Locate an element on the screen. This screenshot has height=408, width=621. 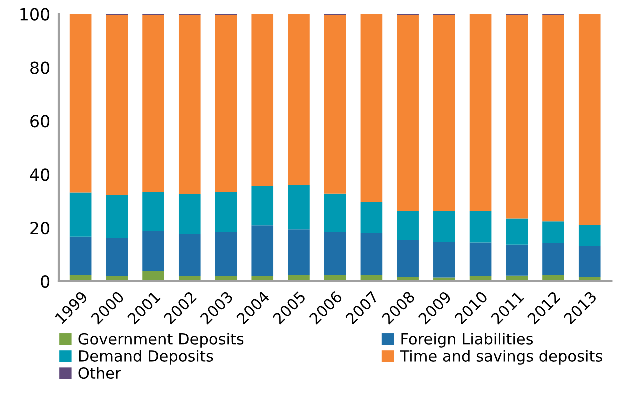
legend-label: Demand Deposits is located at coordinates (146, 357).